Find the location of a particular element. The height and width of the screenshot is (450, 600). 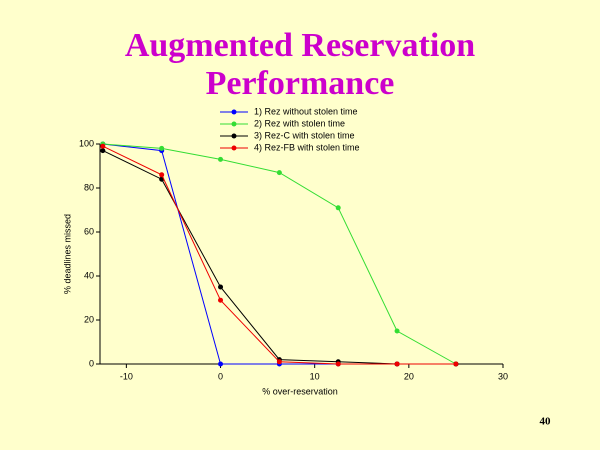

y-tick-label: 60 is located at coordinates (89, 231).